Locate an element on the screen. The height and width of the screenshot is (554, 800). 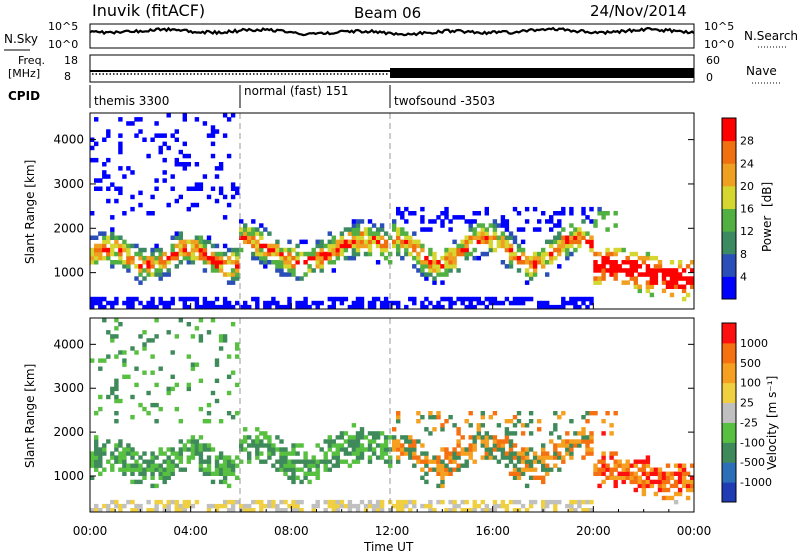
x-tick-label-1: 04:00 is located at coordinates (190, 531).